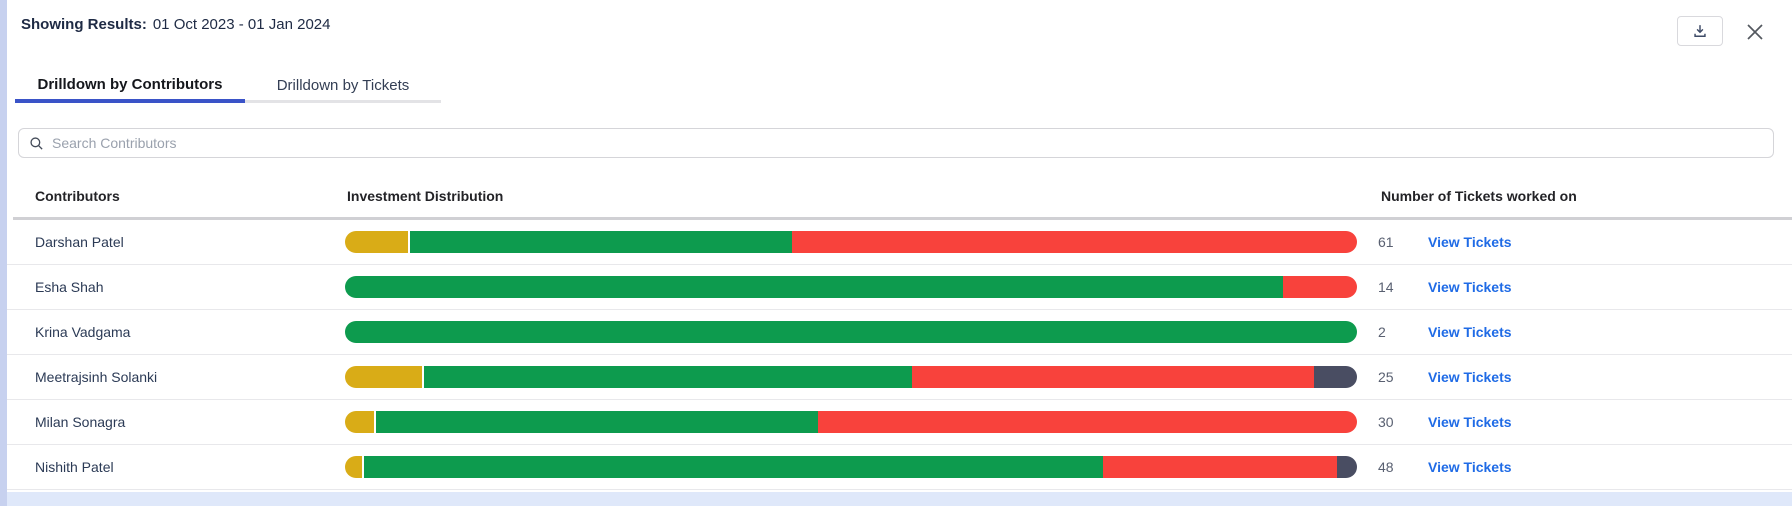 Image resolution: width=1792 pixels, height=506 pixels. What do you see at coordinates (1386, 242) in the screenshot?
I see `tickets-count: 61` at bounding box center [1386, 242].